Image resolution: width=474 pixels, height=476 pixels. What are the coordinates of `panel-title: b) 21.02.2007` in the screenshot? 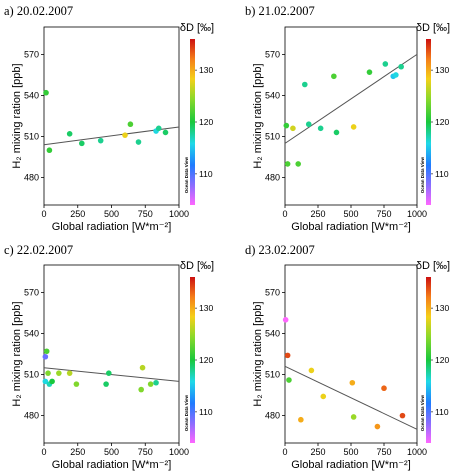 It's located at (280, 11).